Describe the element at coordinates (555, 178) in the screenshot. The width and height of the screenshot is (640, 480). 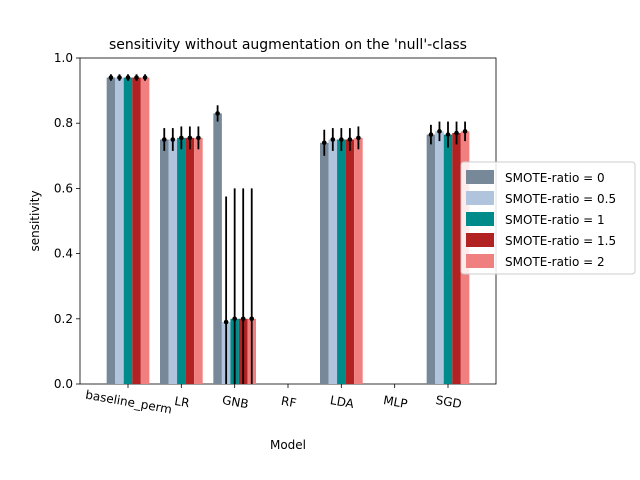
I see `legend-label-0: SMOTE-ratio = 0` at that location.